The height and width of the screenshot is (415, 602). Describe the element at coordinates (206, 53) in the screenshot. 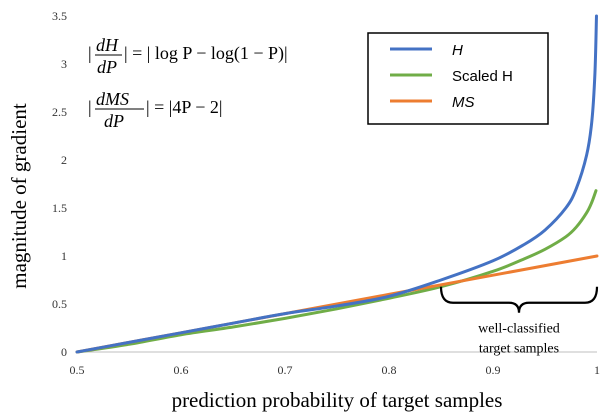

I see `formula-h-rhs: | = | log P − log(1 − P)|` at that location.